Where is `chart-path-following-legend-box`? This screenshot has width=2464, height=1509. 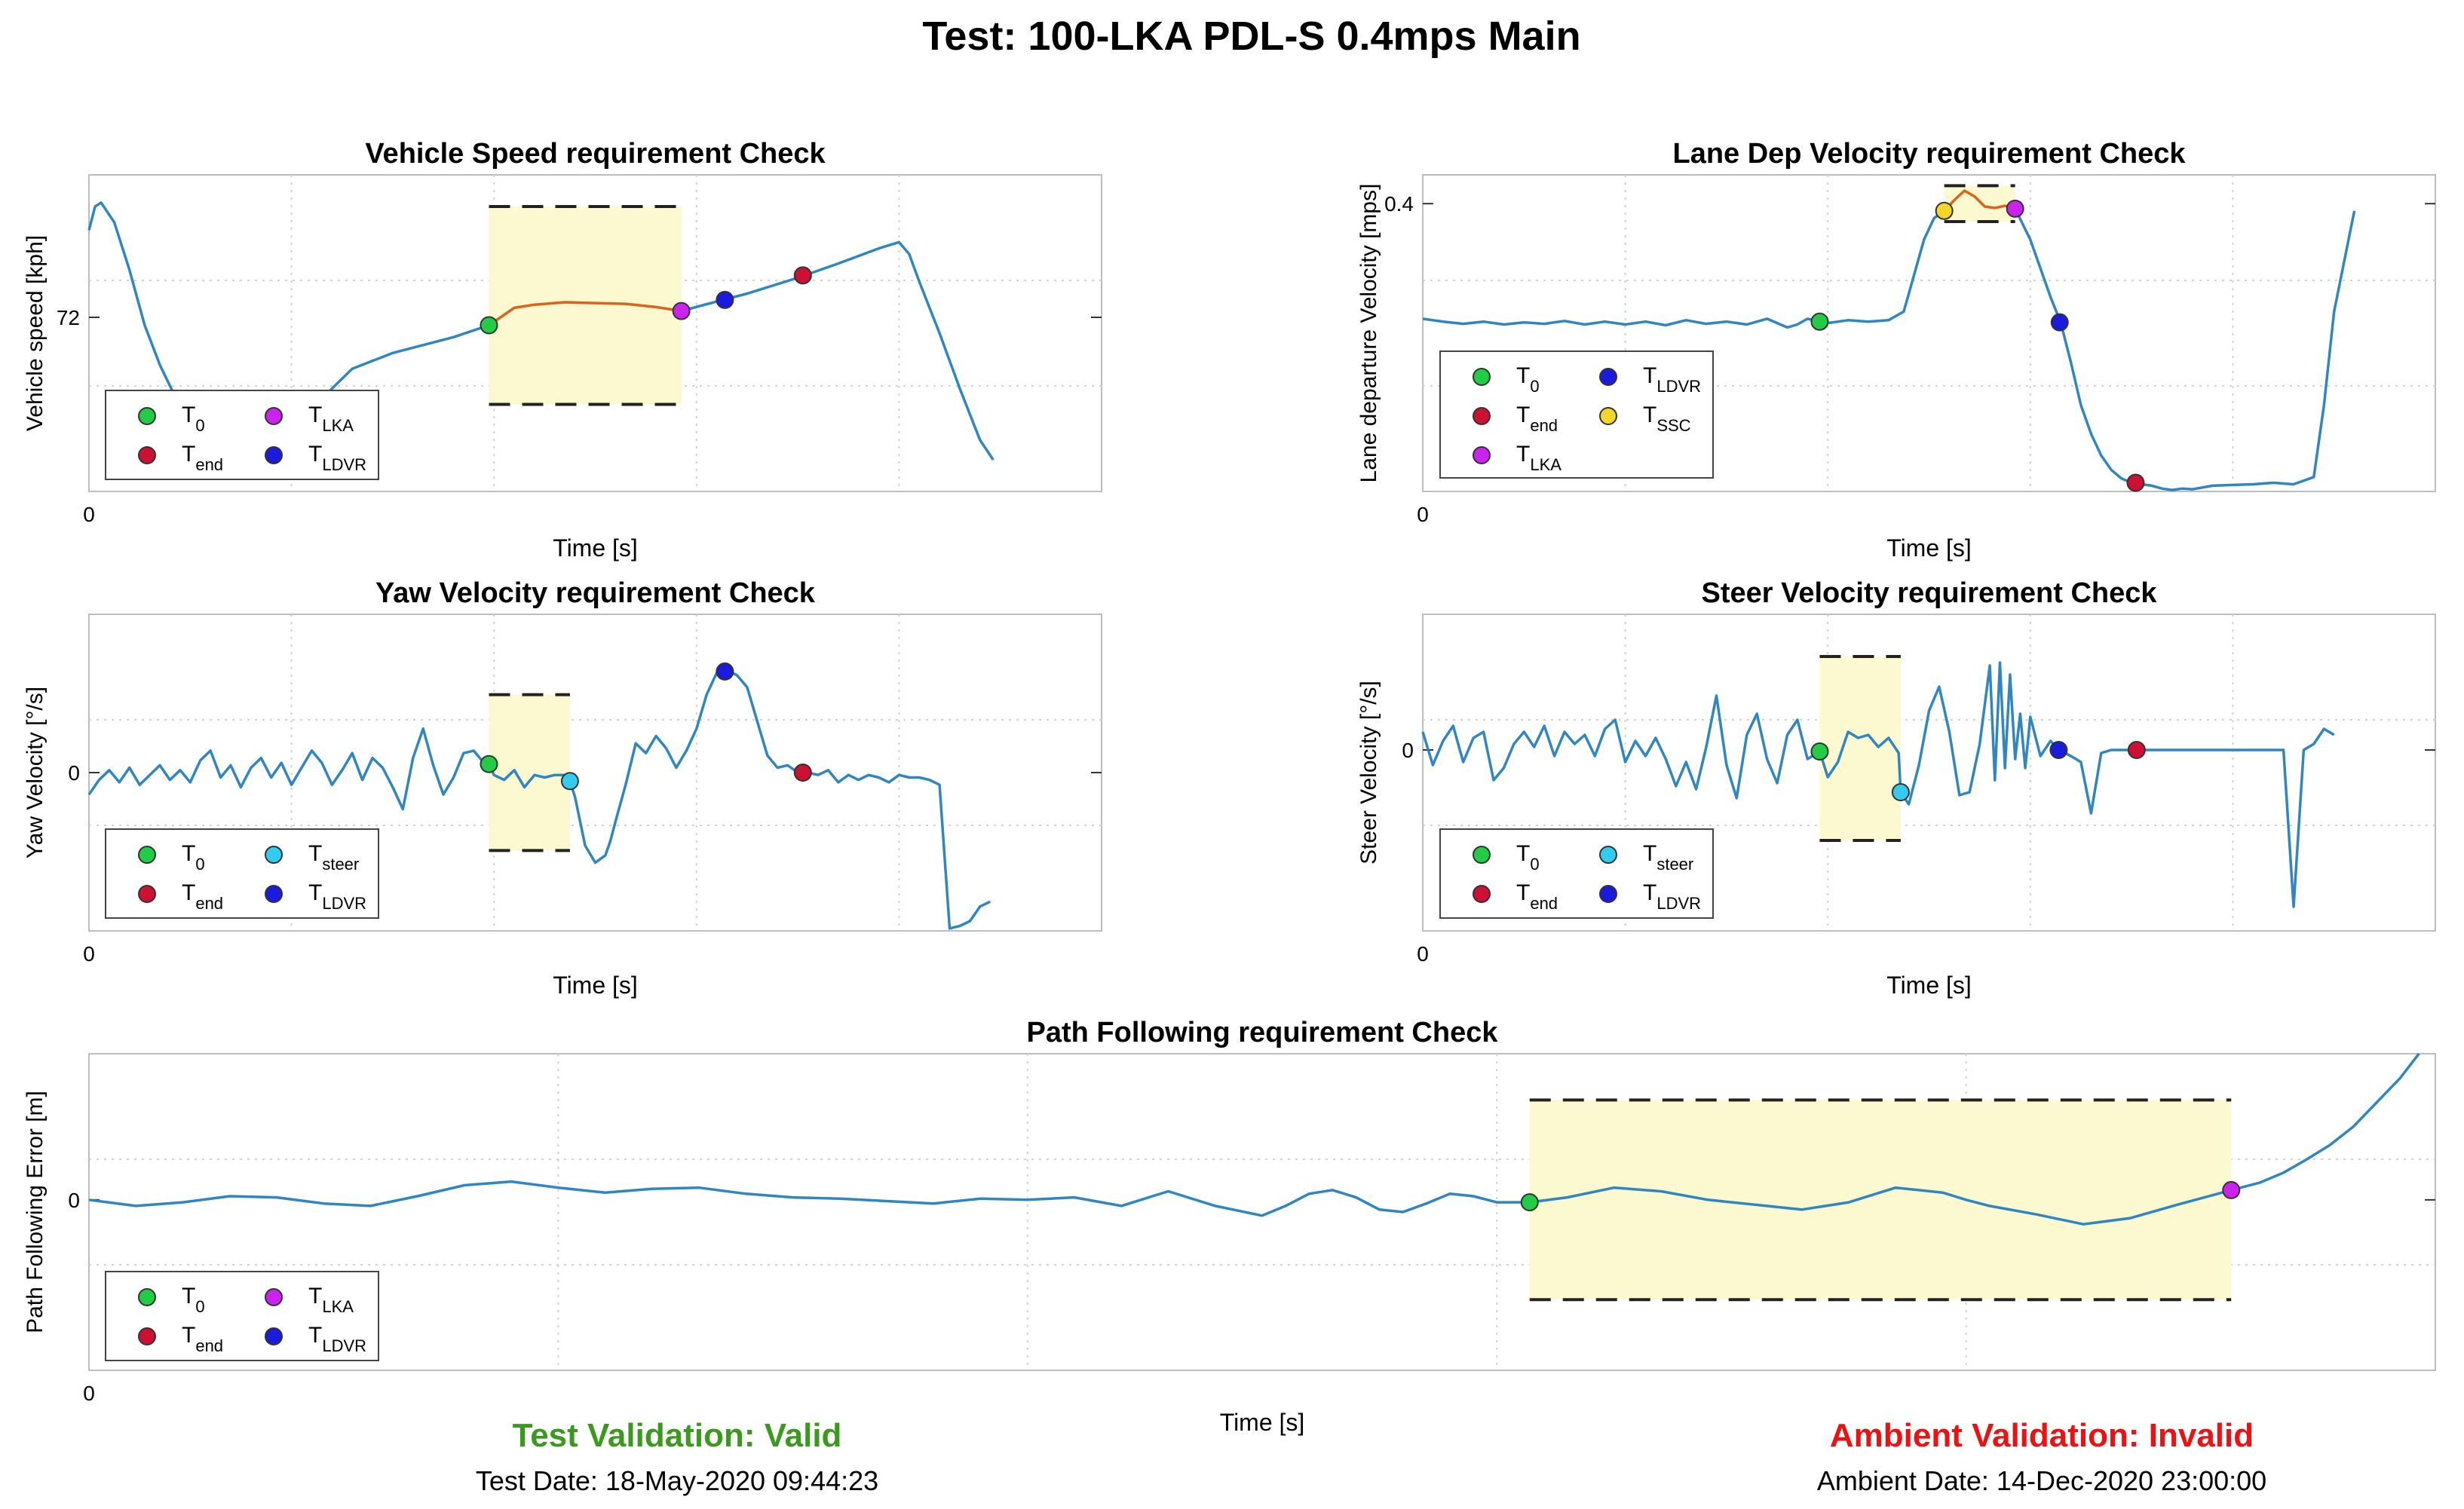 chart-path-following-legend-box is located at coordinates (242, 1316).